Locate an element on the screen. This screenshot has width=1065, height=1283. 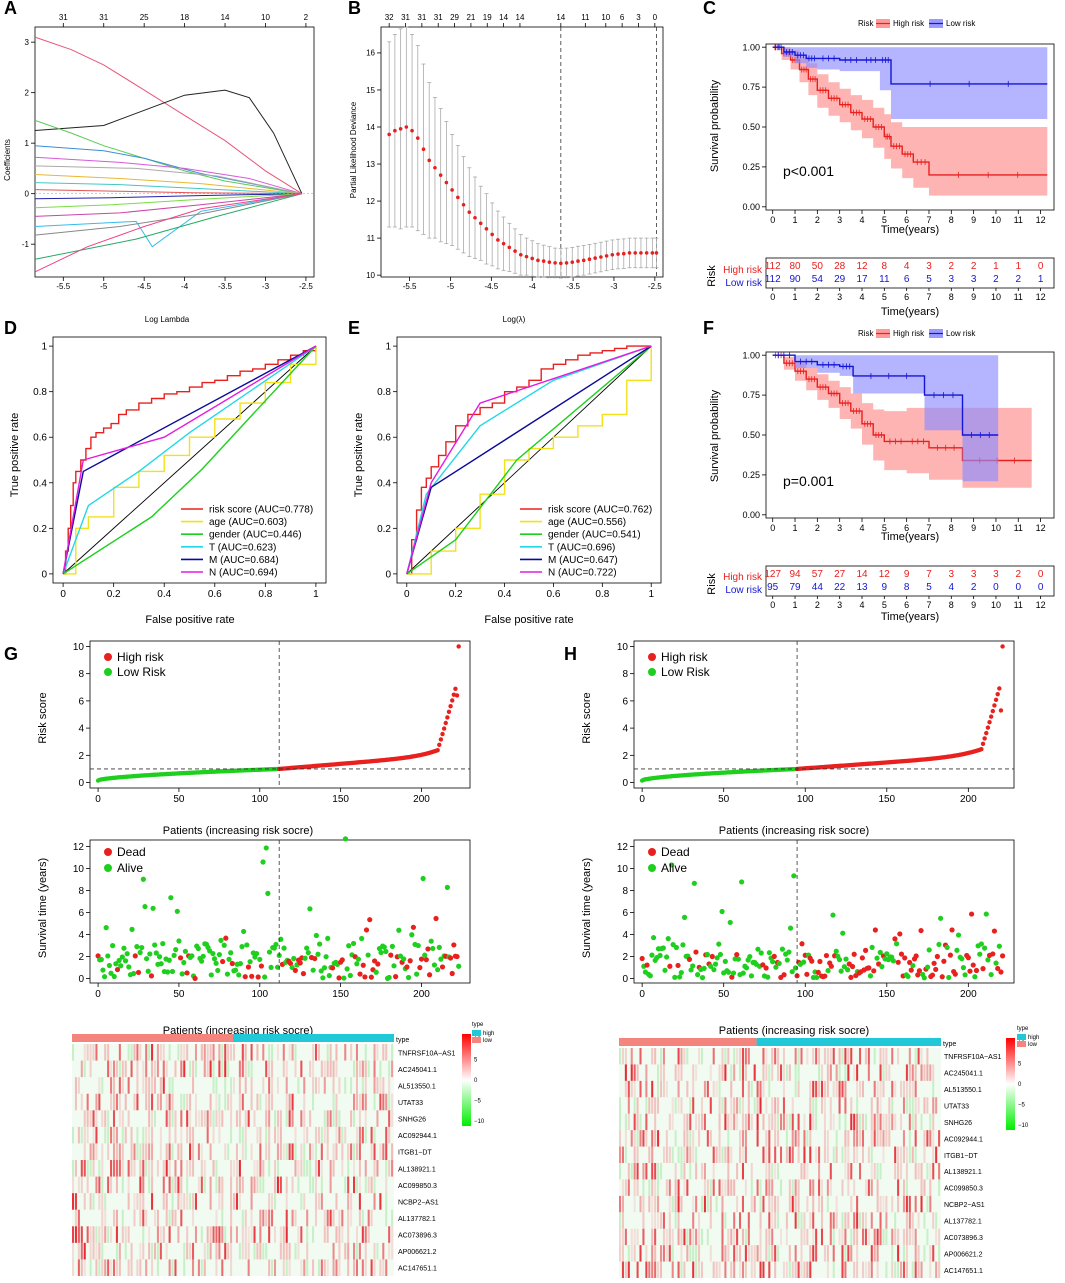
km-train-risk-table-frame is located at coordinates (910, 273).